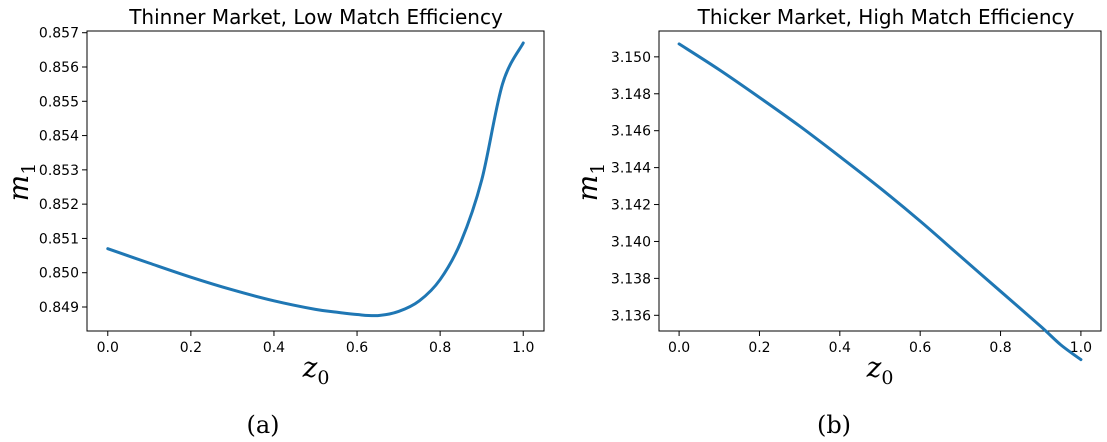 The width and height of the screenshot is (1107, 442). Describe the element at coordinates (631, 58) in the screenshot. I see `y-tick-label: 3.150` at that location.